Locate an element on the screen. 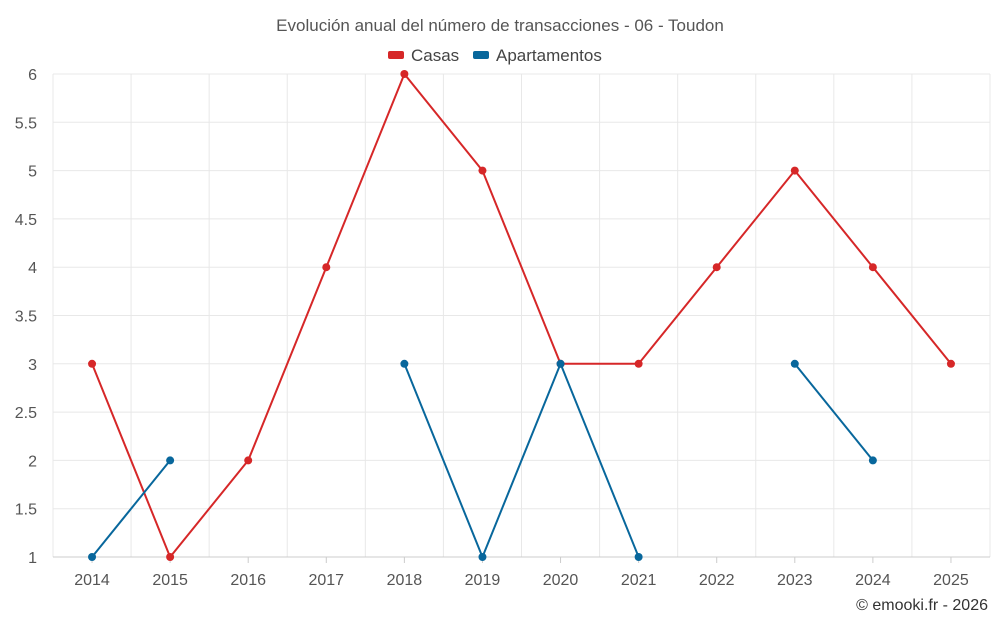  y-tick-label: 5.5 is located at coordinates (26, 123).